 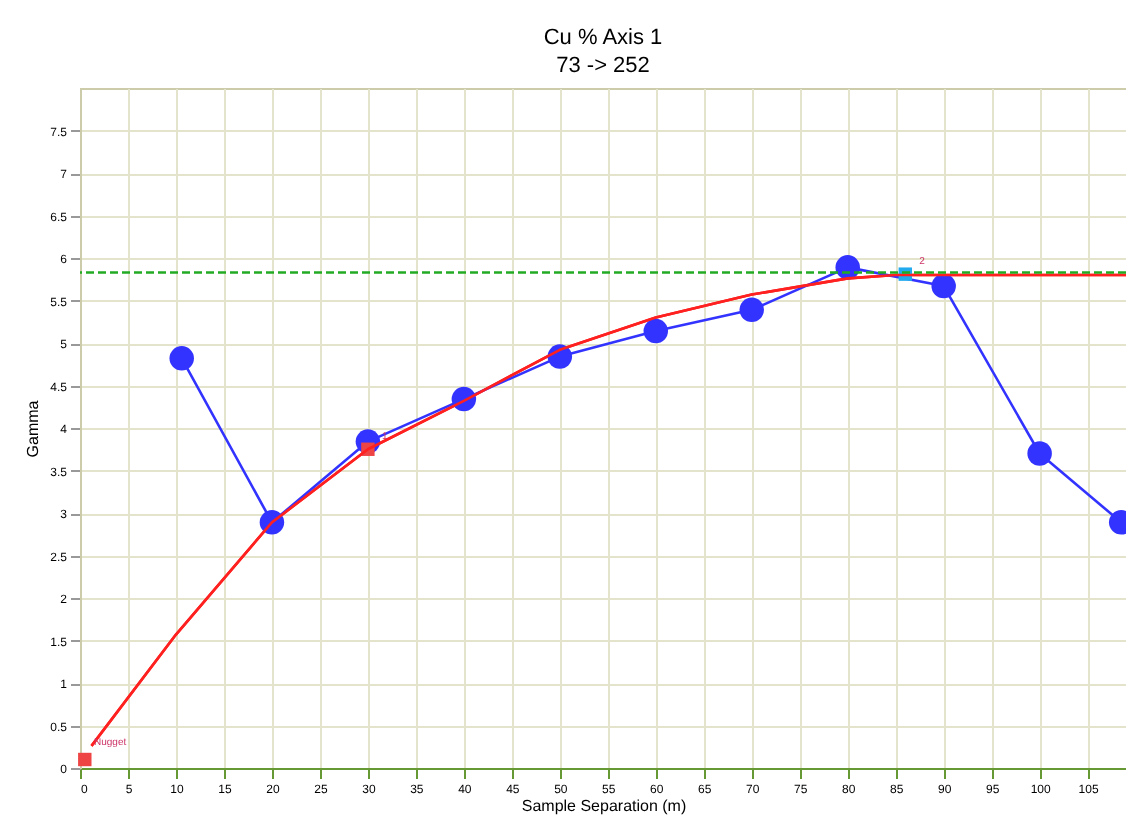 What do you see at coordinates (33, 428) in the screenshot?
I see `y-axis-title: Gamma` at bounding box center [33, 428].